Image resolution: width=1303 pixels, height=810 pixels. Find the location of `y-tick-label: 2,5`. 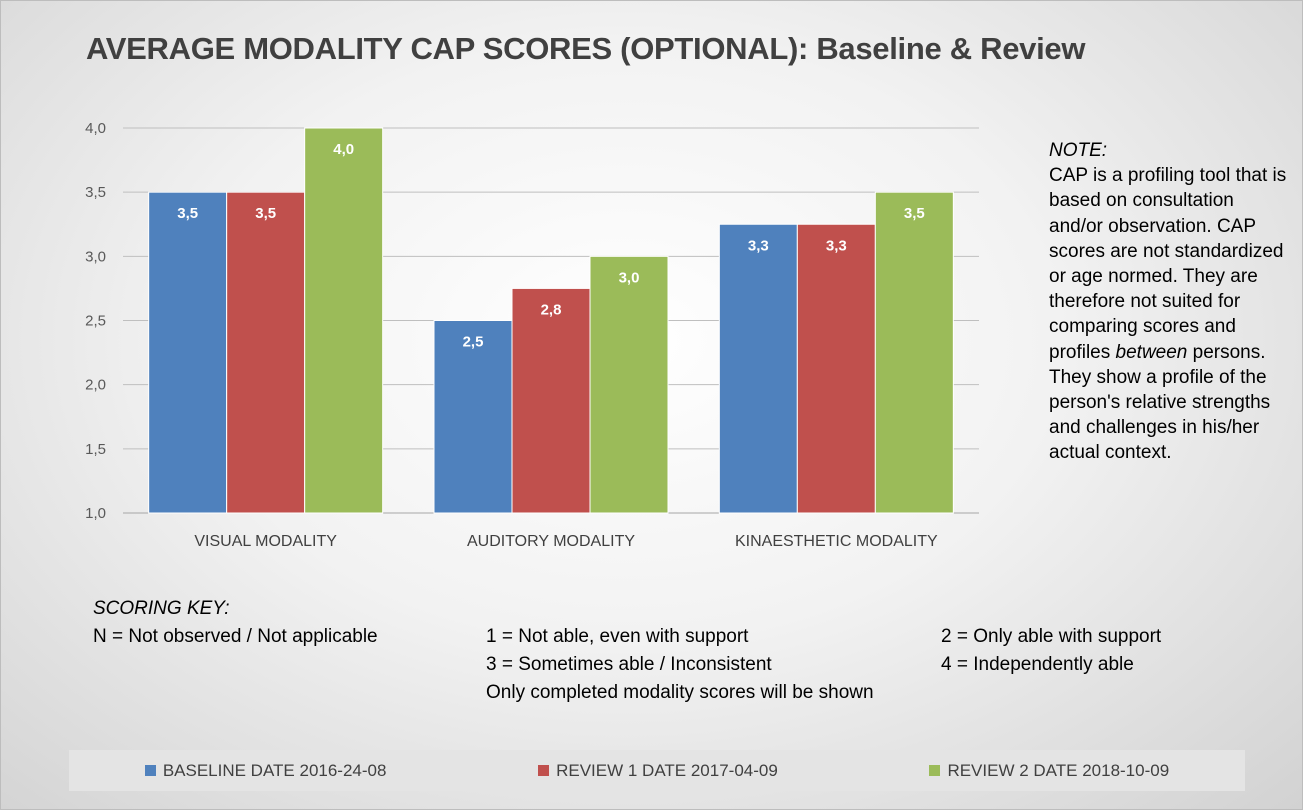

y-tick-label: 2,5 is located at coordinates (95, 321).